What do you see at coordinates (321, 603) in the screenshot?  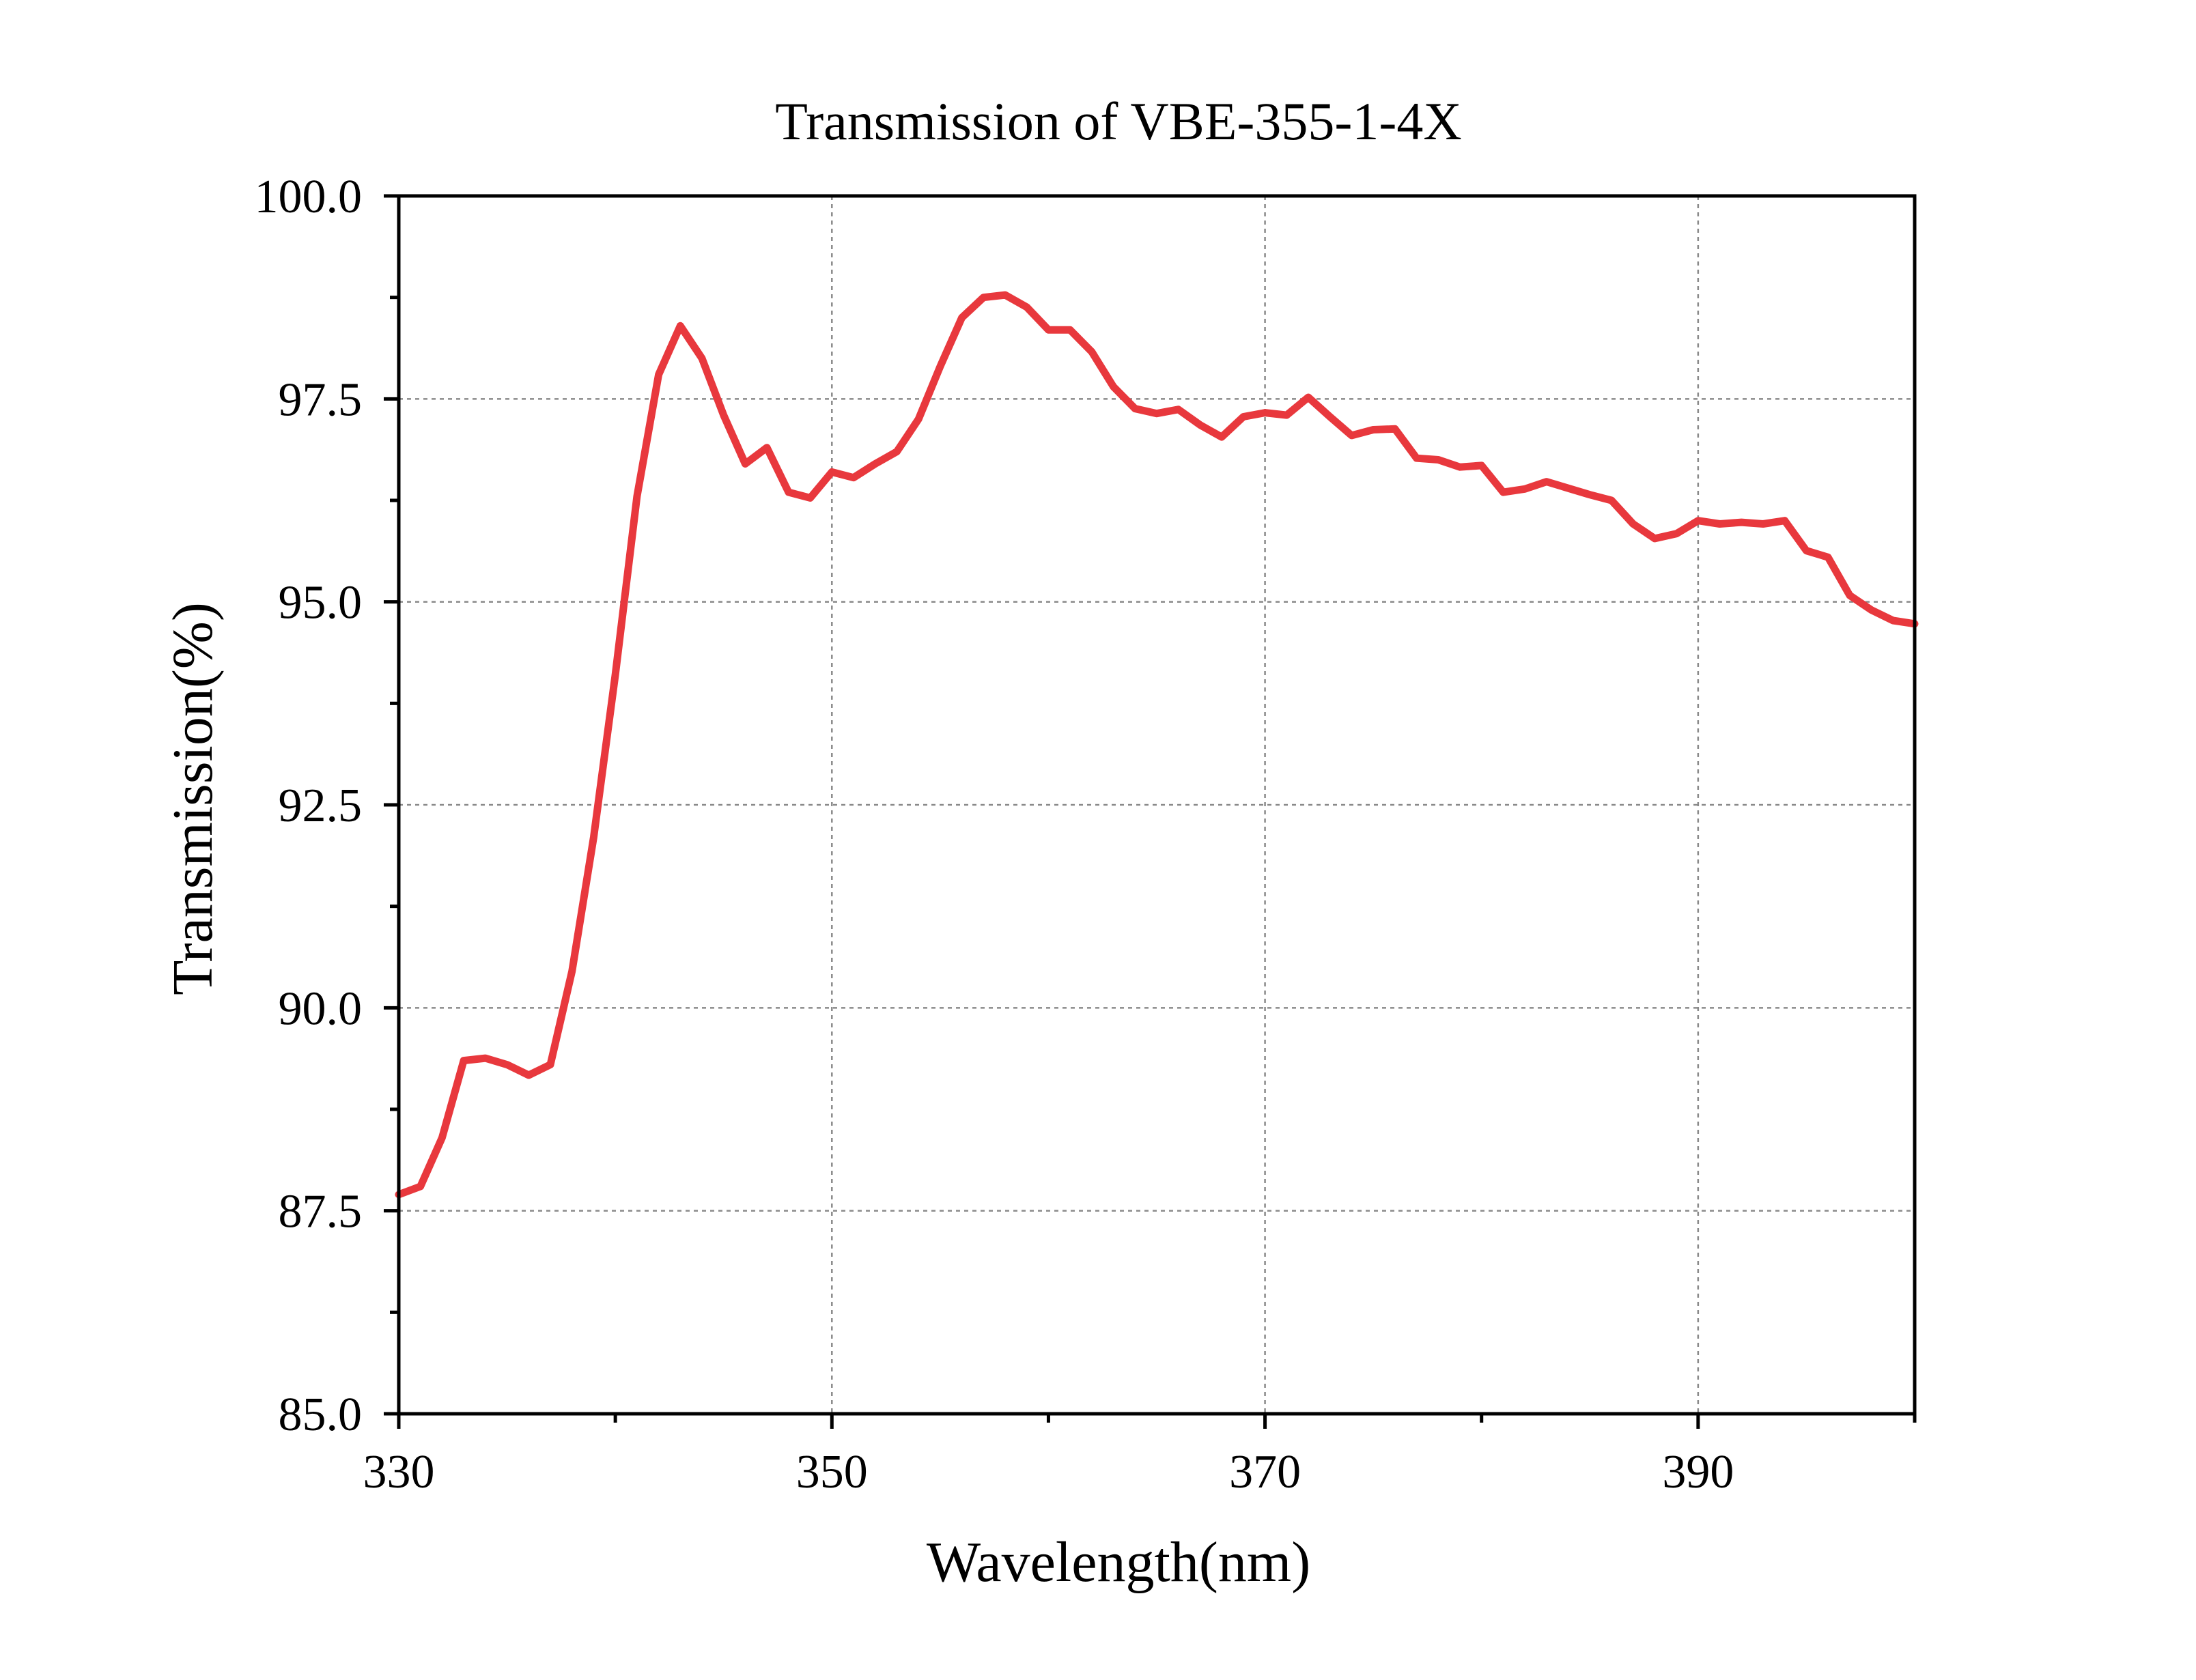 I see `y-tick-label: 95.0` at bounding box center [321, 603].